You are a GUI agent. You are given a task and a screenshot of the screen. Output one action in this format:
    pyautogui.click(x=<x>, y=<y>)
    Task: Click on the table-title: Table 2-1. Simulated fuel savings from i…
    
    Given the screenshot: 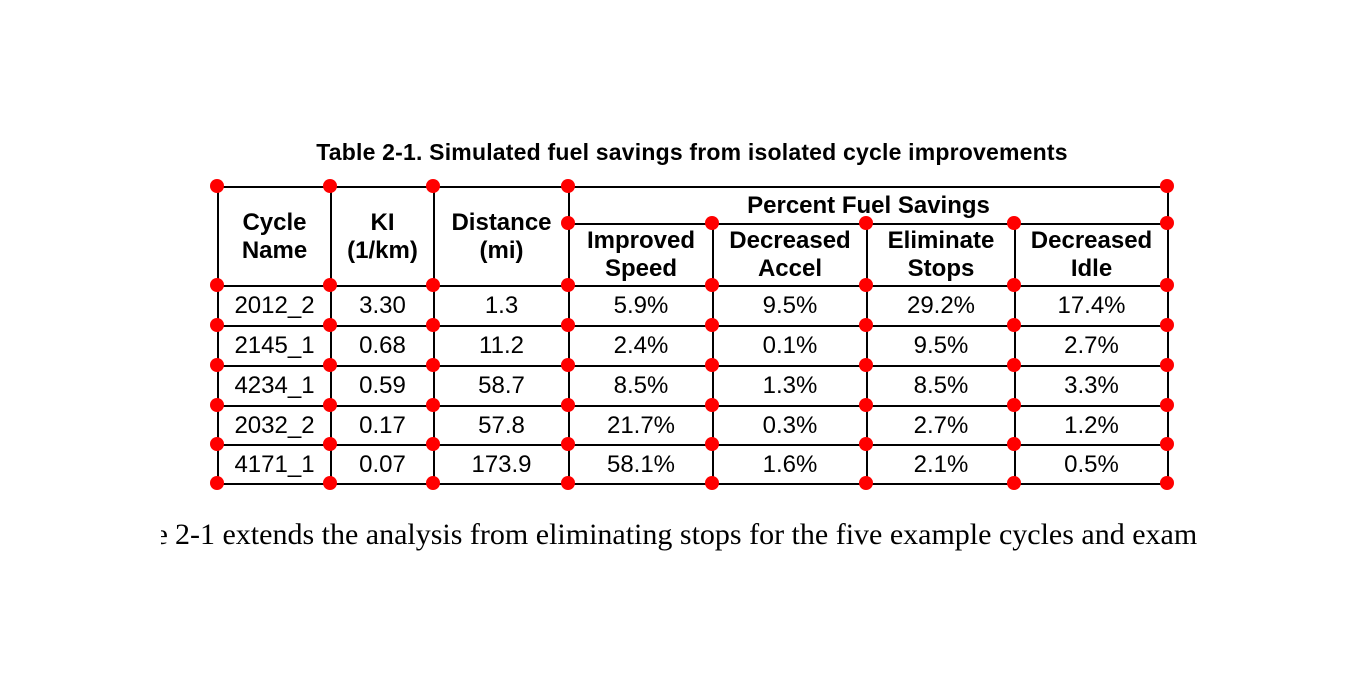 What is the action you would take?
    pyautogui.click(x=692, y=152)
    